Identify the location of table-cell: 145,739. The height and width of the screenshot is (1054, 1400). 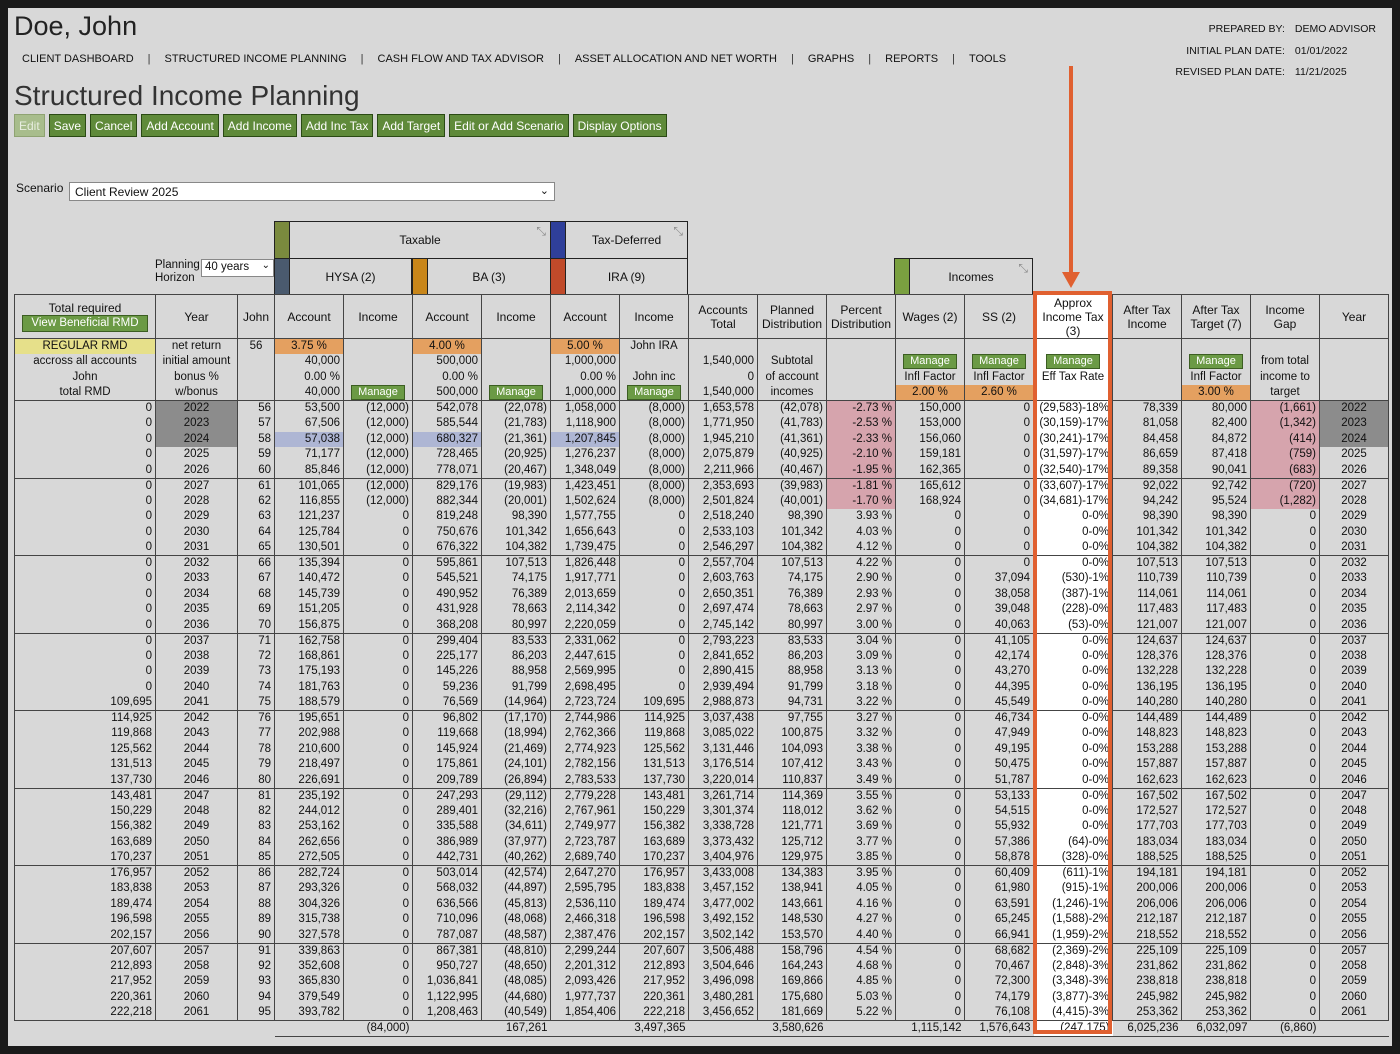
(309, 594).